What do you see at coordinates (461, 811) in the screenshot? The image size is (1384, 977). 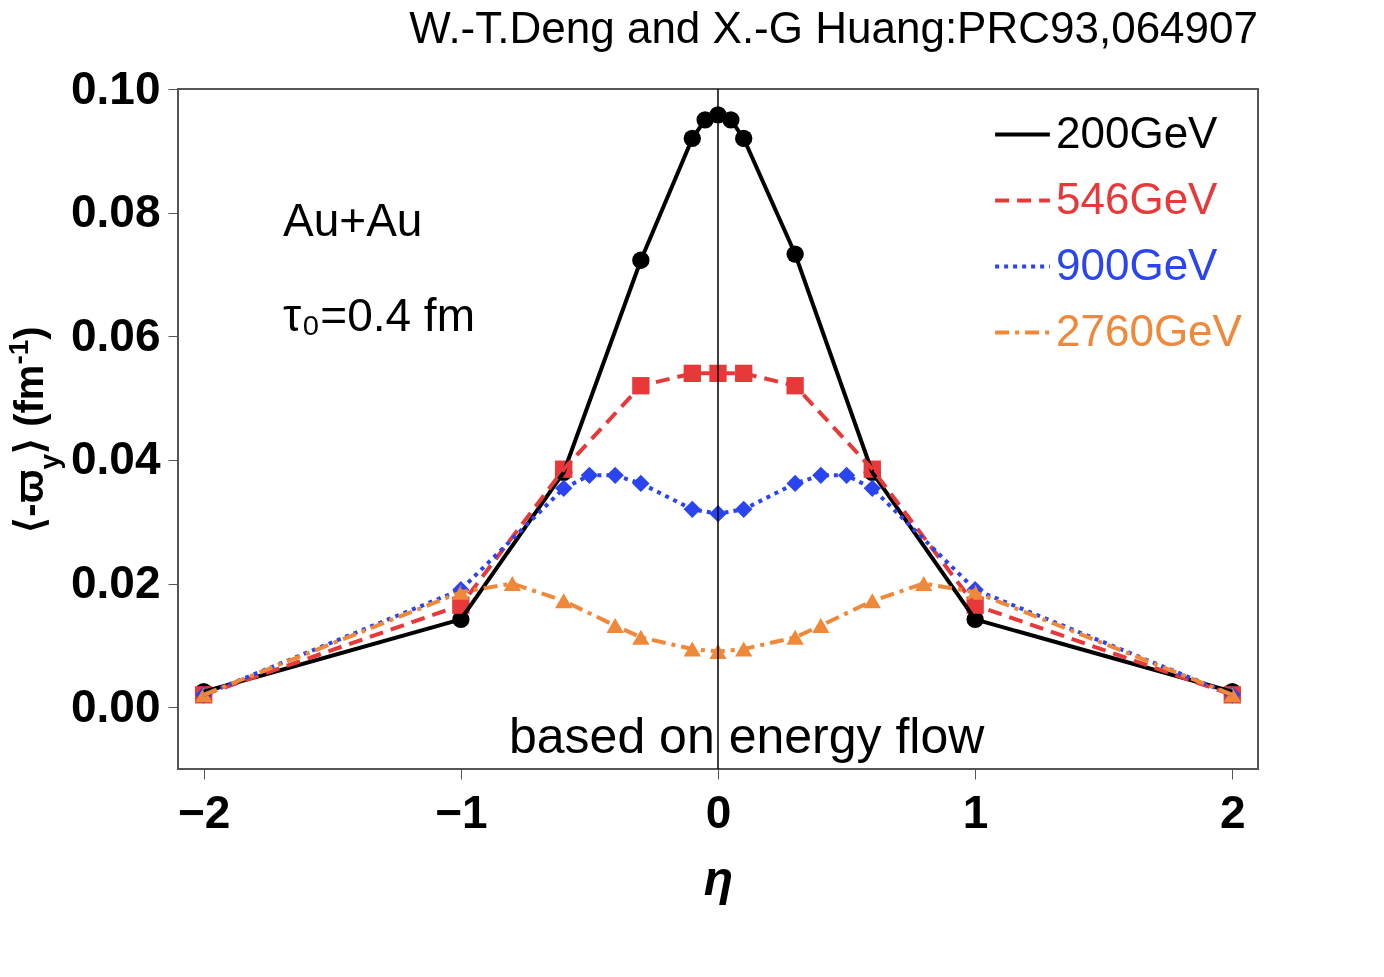 I see `x-tick-label: −1` at bounding box center [461, 811].